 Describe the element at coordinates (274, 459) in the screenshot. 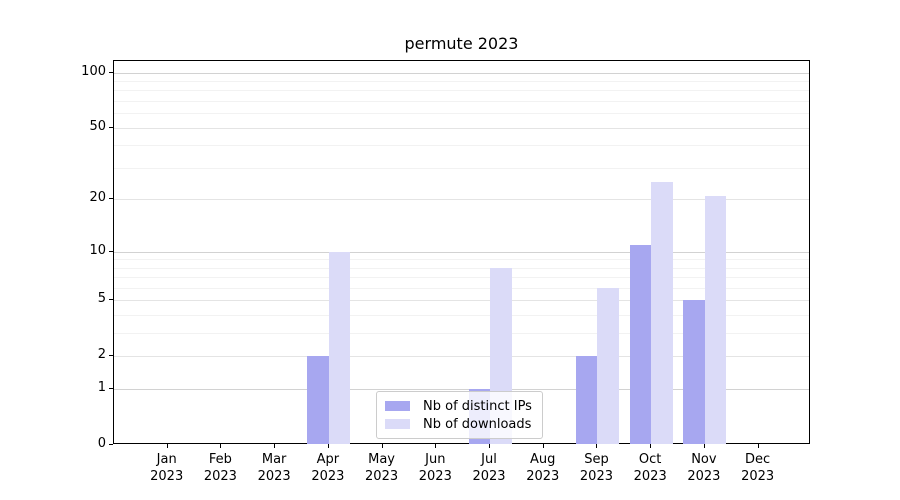

I see `month-name: Mar` at that location.